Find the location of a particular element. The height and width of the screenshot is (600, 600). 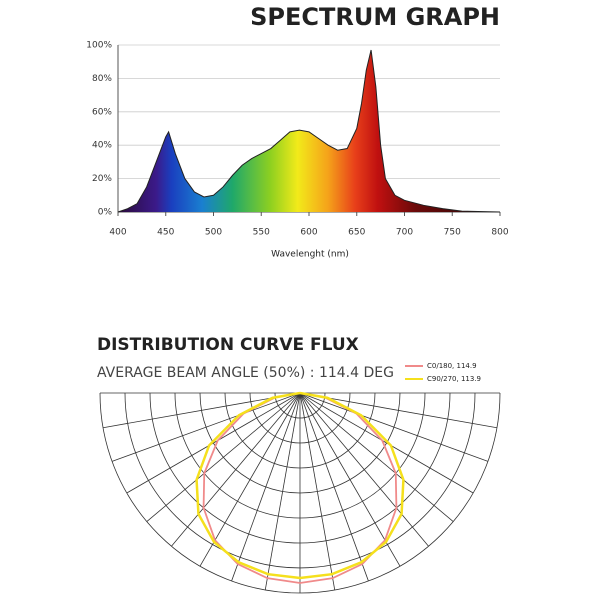

x-tick-label: 600 is located at coordinates (308, 233).